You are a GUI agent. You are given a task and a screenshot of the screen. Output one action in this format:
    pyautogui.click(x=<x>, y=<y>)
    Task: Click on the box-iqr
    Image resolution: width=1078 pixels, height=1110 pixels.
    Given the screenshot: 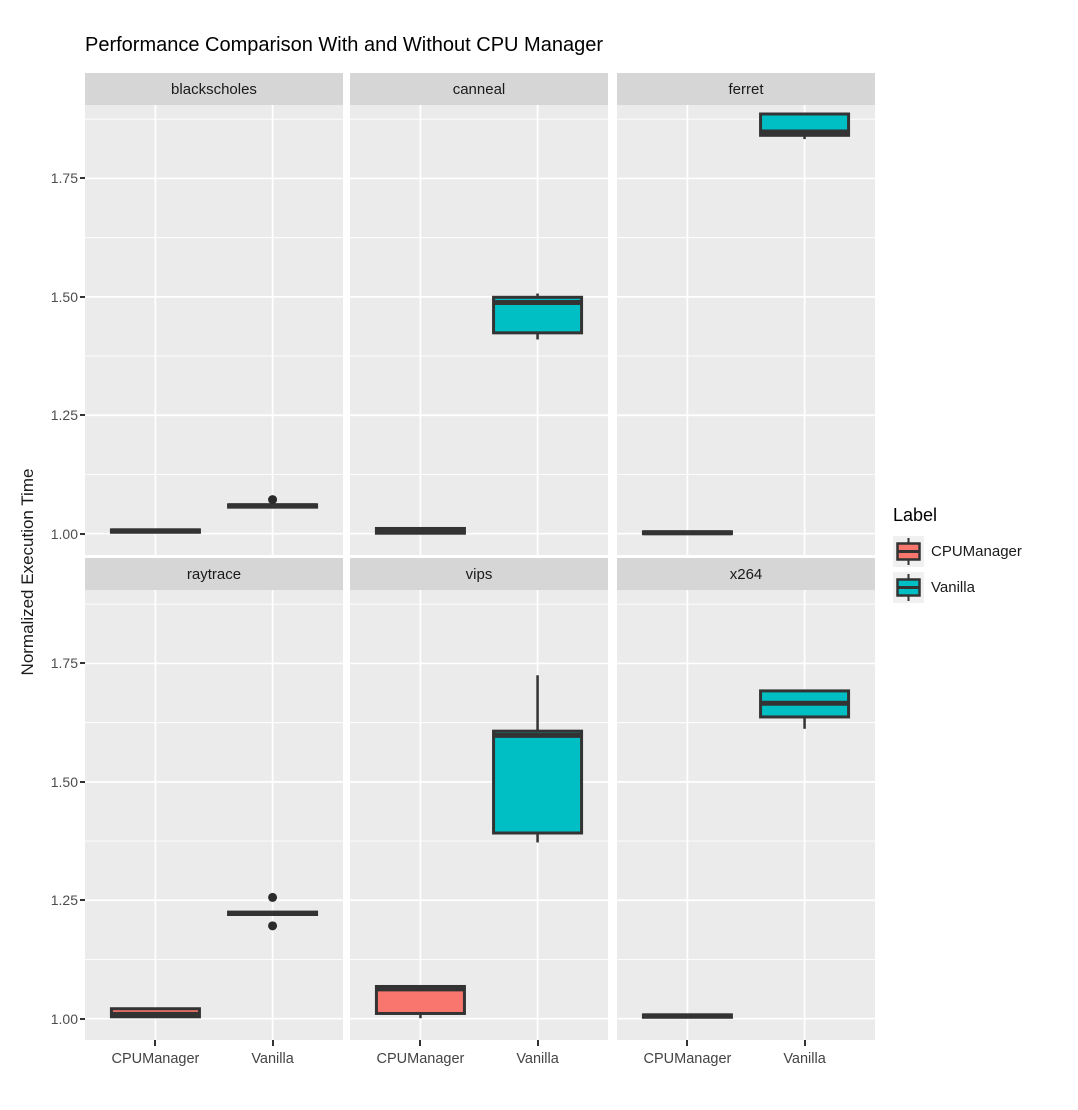 What is the action you would take?
    pyautogui.click(x=538, y=782)
    